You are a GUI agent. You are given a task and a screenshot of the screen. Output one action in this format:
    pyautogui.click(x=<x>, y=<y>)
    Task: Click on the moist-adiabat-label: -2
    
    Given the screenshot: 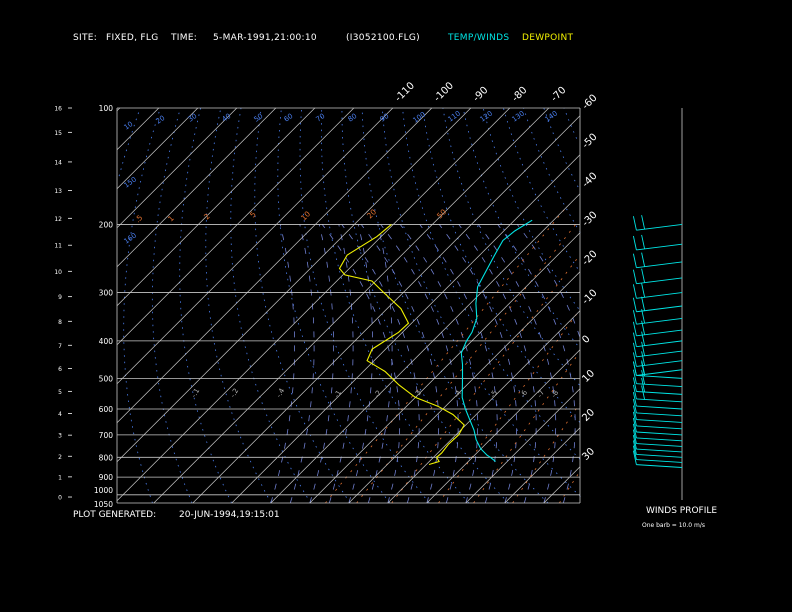 What is the action you would take?
    pyautogui.click(x=378, y=394)
    